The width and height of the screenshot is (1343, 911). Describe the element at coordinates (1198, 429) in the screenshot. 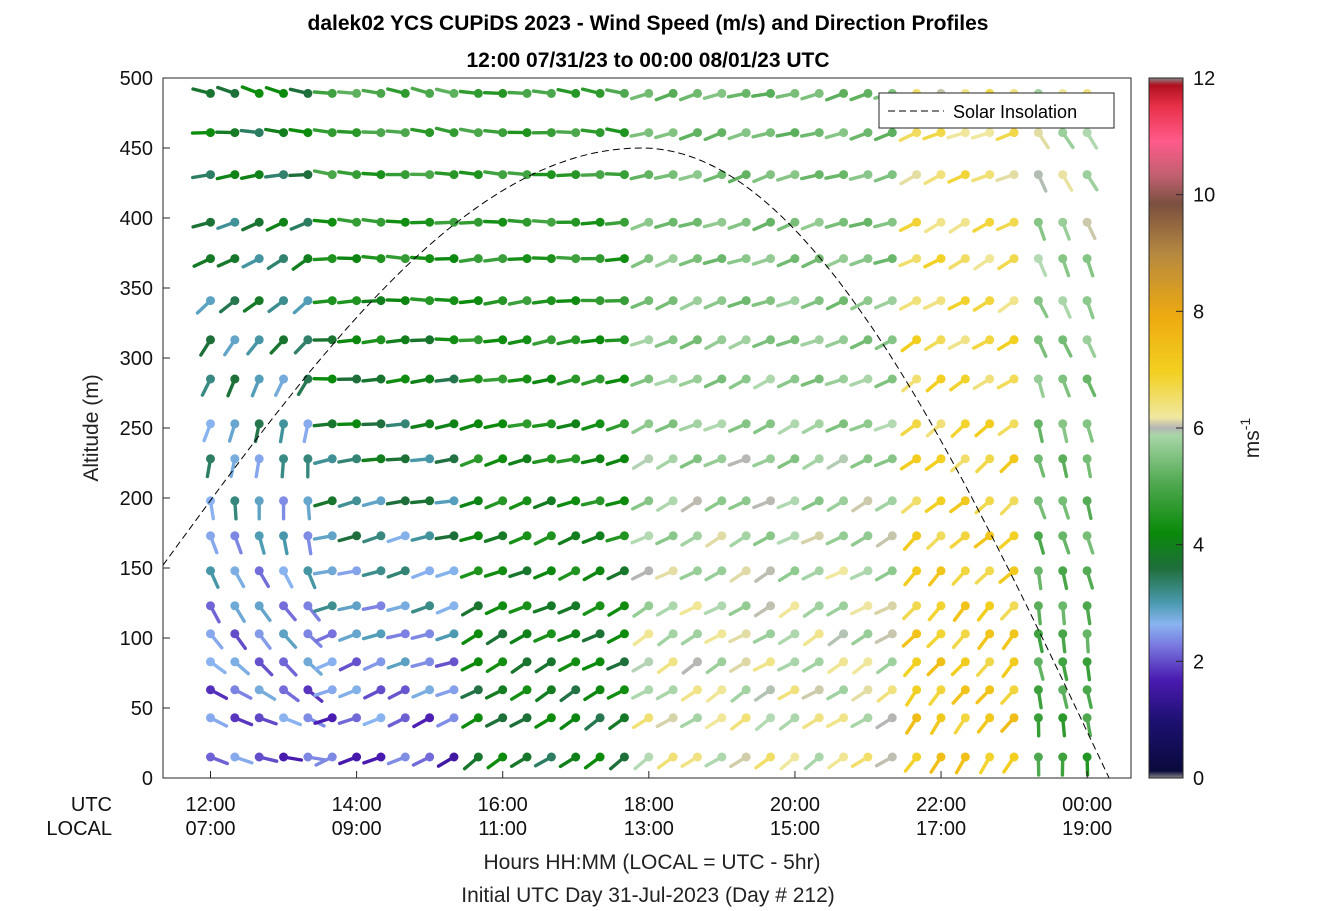

I see `colorbar-tick-label: 6` at that location.